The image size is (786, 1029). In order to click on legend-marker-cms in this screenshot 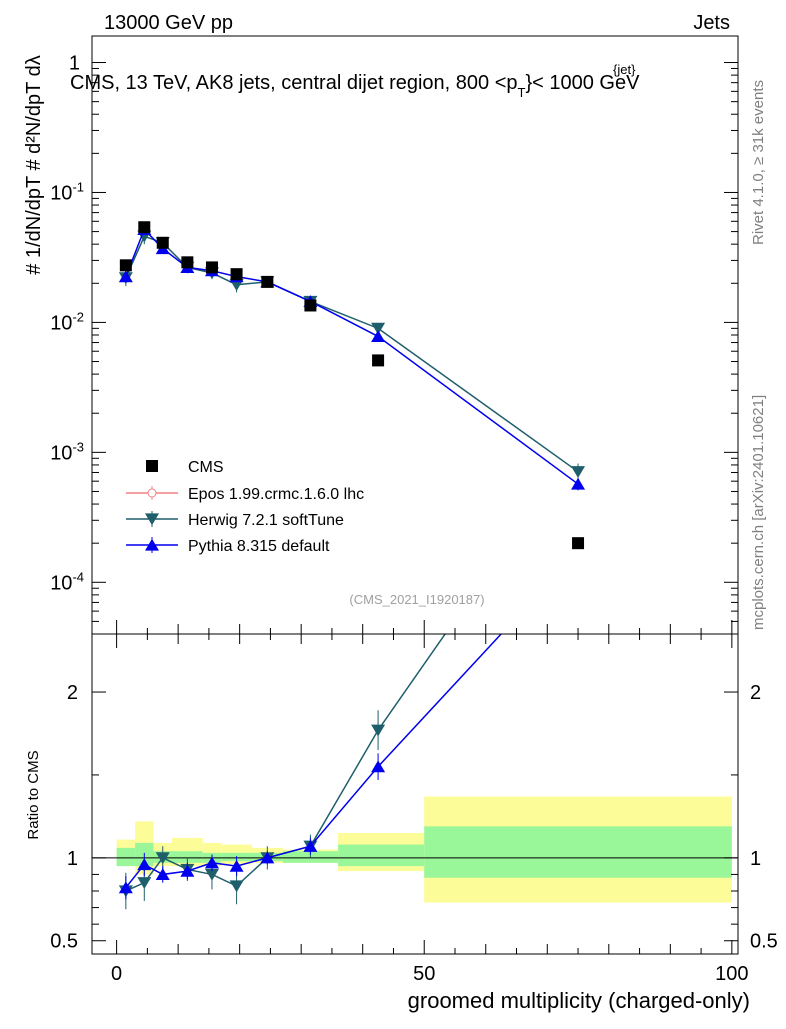, I will do `click(152, 466)`.